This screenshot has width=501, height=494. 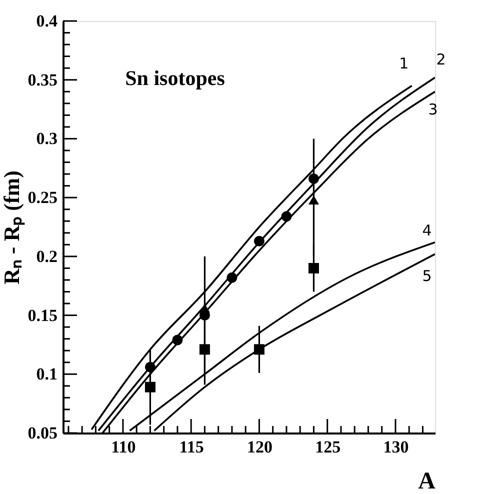 What do you see at coordinates (123, 447) in the screenshot?
I see `x-tick-label: 110` at bounding box center [123, 447].